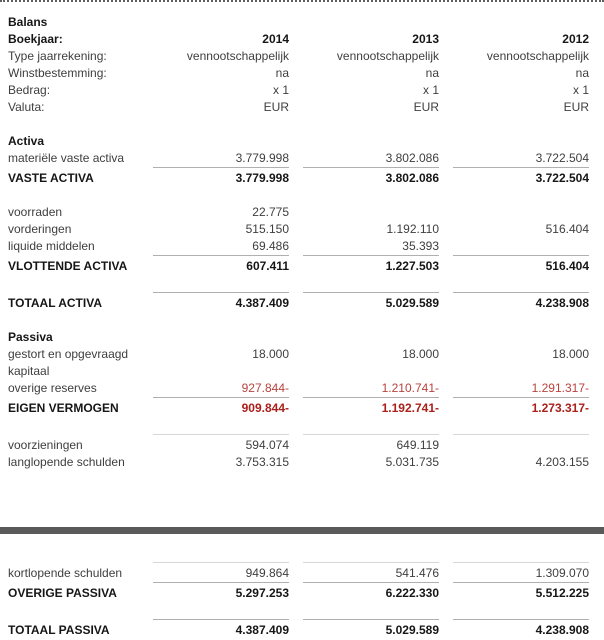 This screenshot has height=640, width=604. What do you see at coordinates (52, 388) in the screenshot?
I see `row-label: overige reserves` at bounding box center [52, 388].